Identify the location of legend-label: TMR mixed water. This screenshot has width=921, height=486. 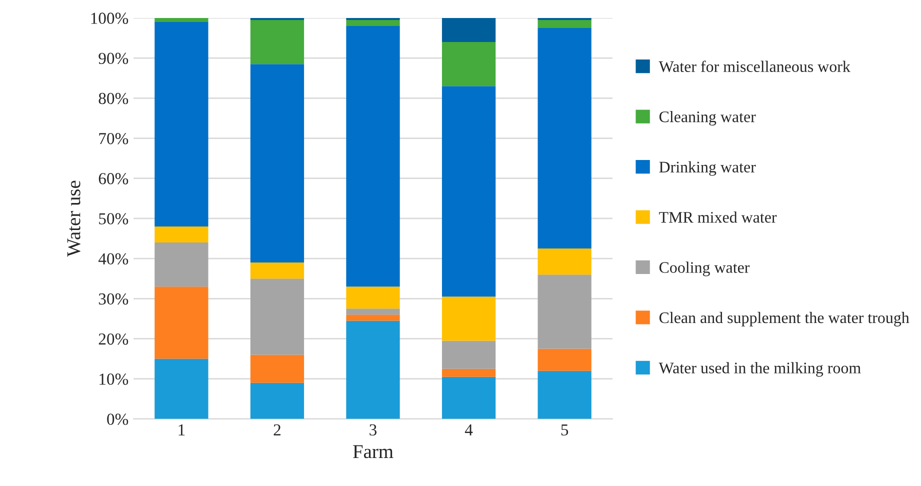
(718, 217).